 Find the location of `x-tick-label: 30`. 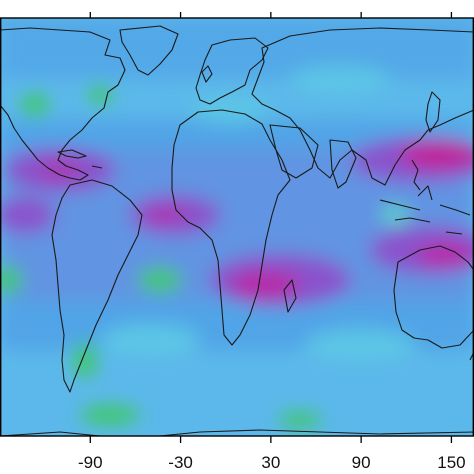

x-tick-label: 30 is located at coordinates (270, 462).